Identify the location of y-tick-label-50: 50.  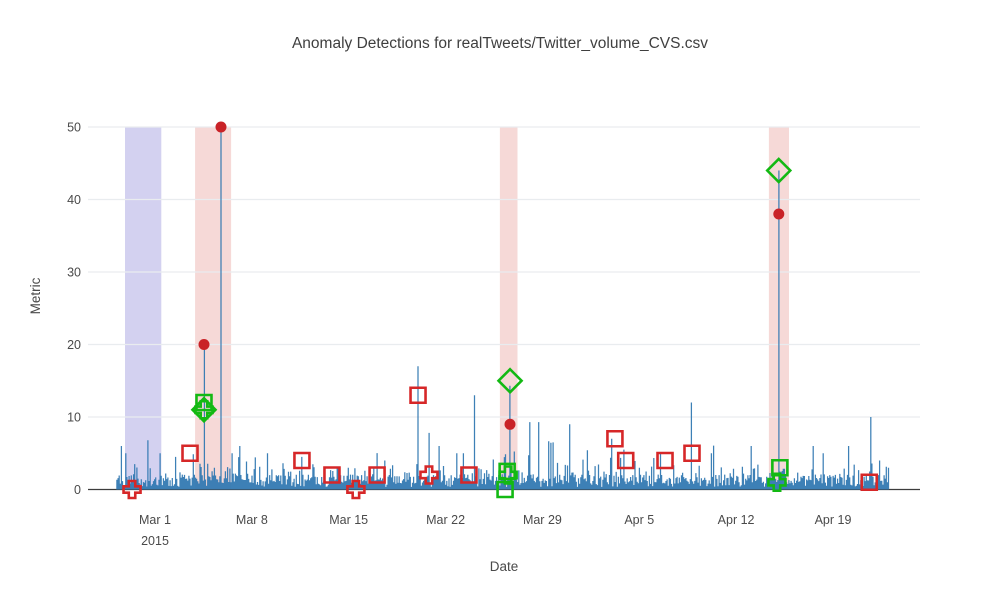
(74, 128).